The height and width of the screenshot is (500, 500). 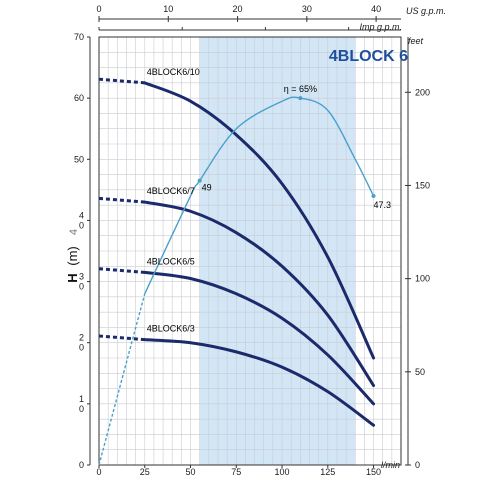 I want to click on series-label: 4BLOCK6/10, so click(x=173, y=72).